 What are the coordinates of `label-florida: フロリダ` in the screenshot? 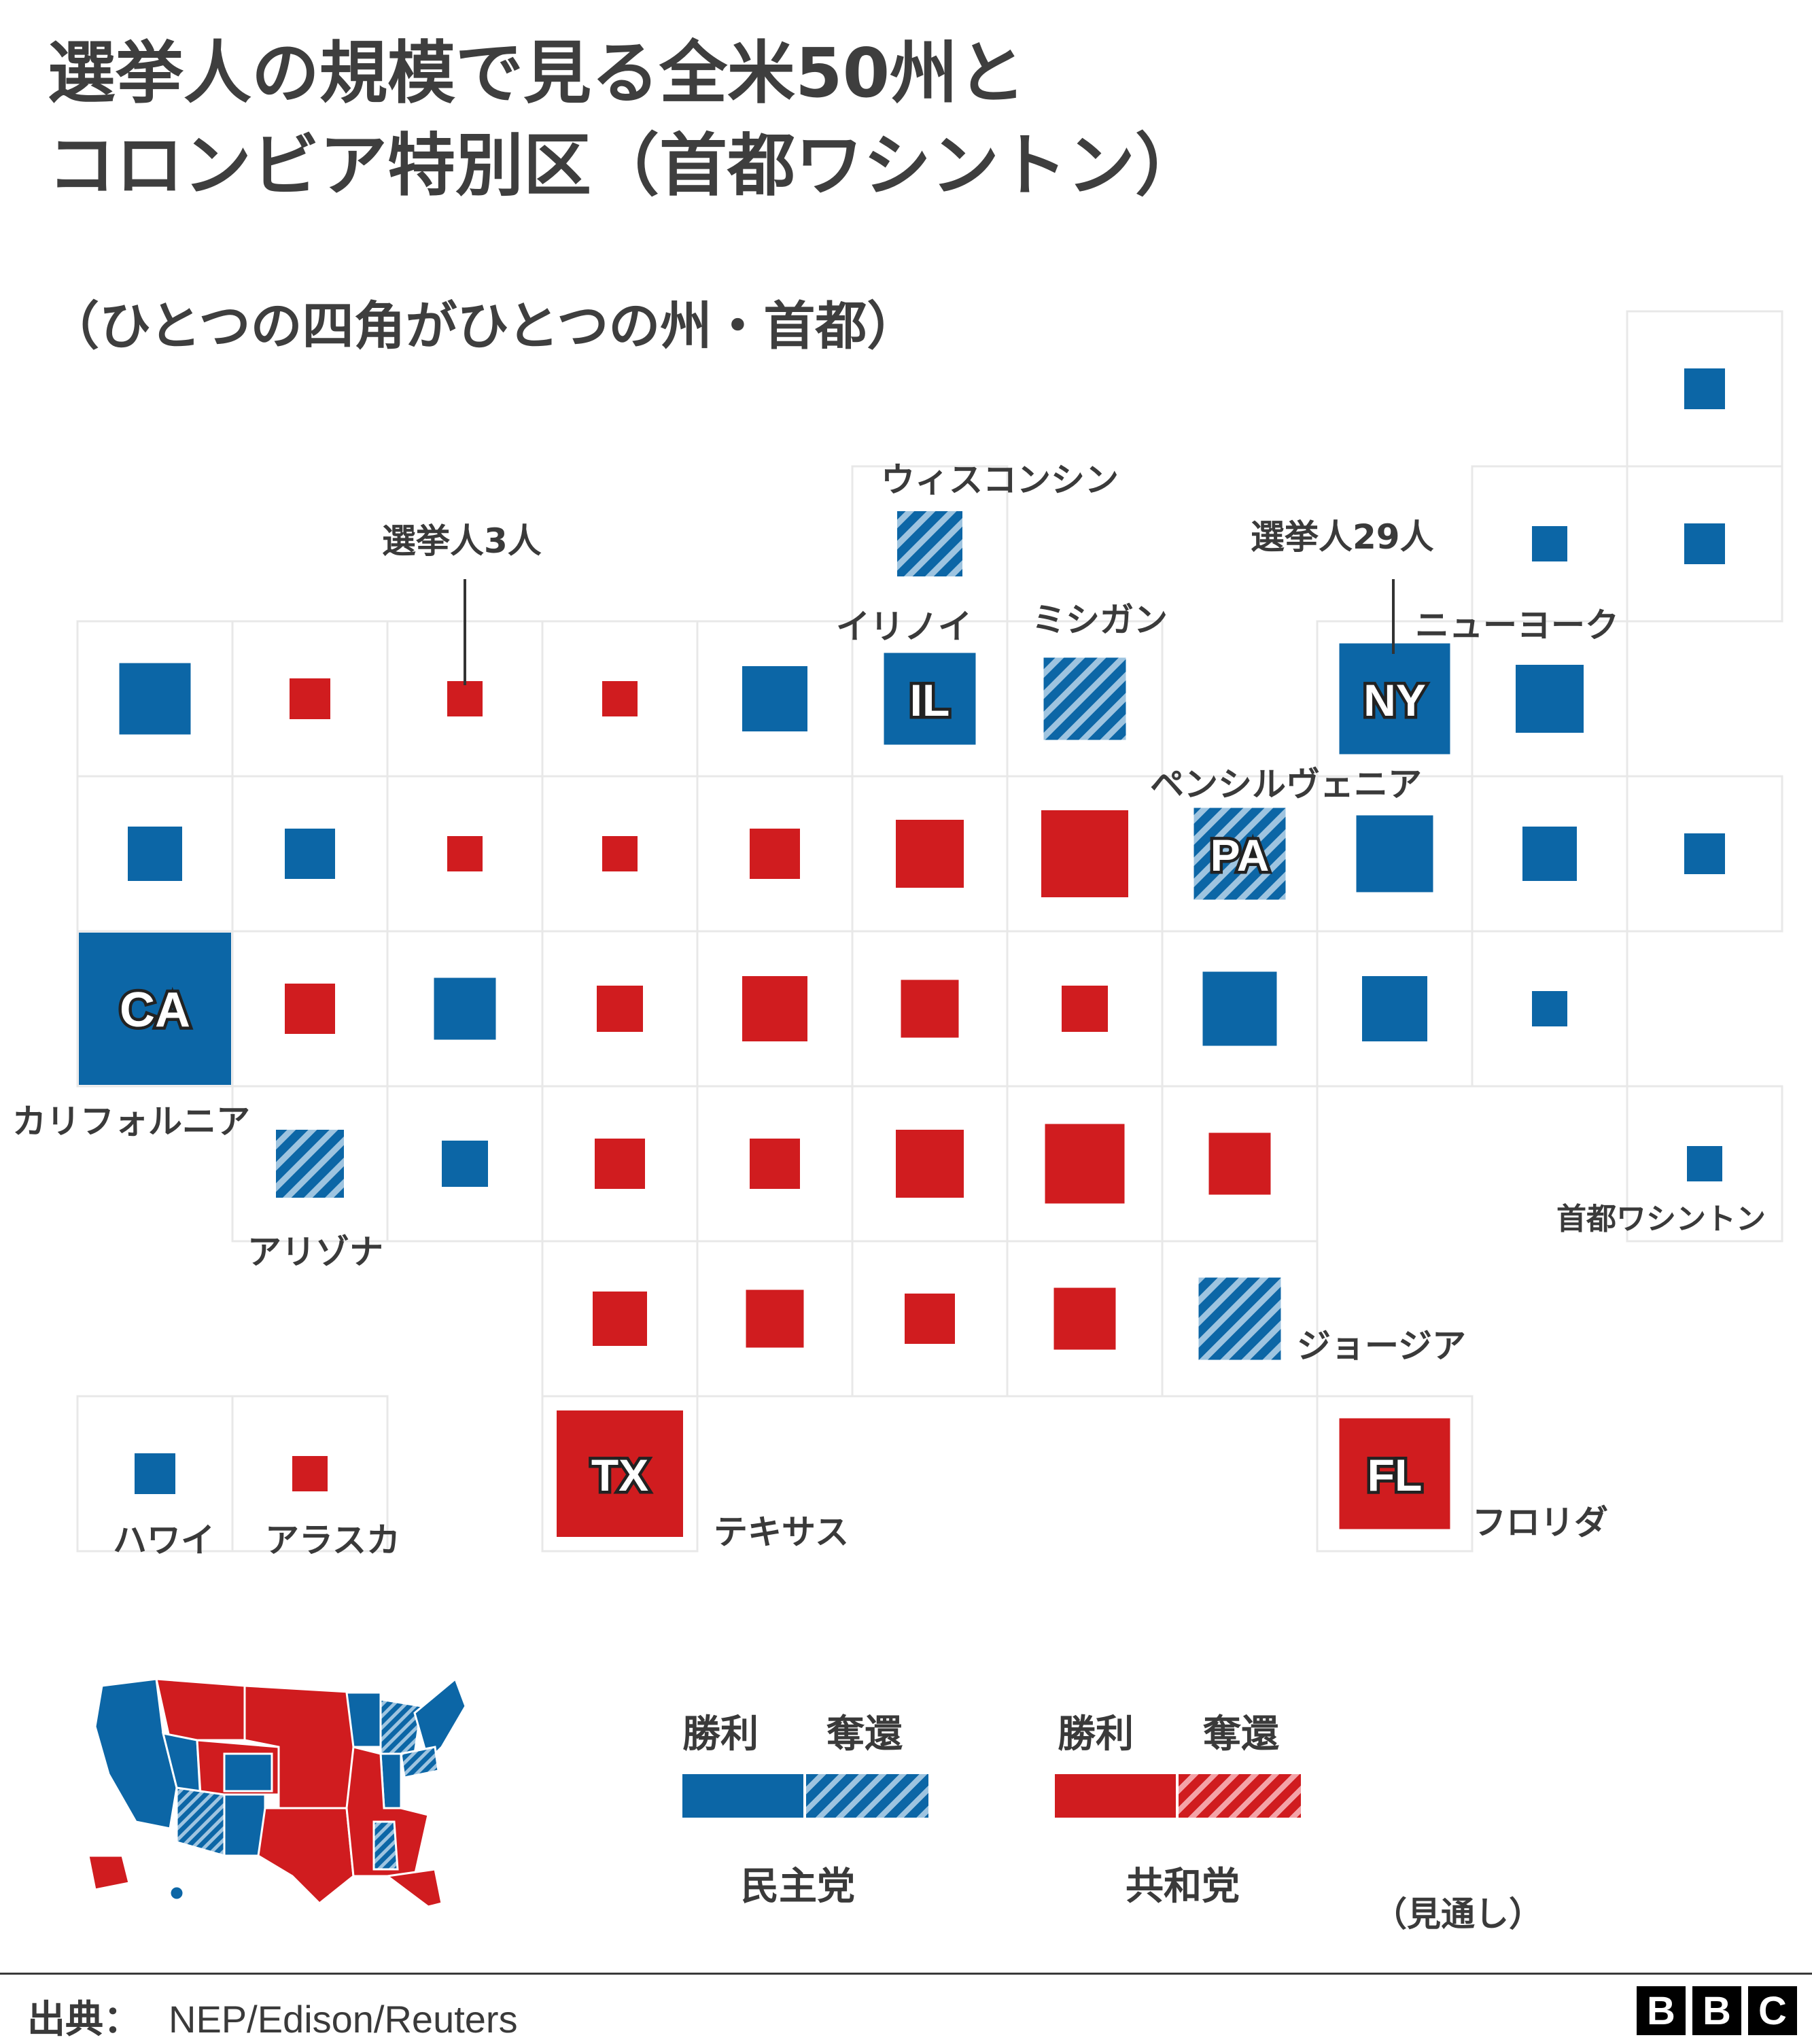 It's located at (1540, 1522).